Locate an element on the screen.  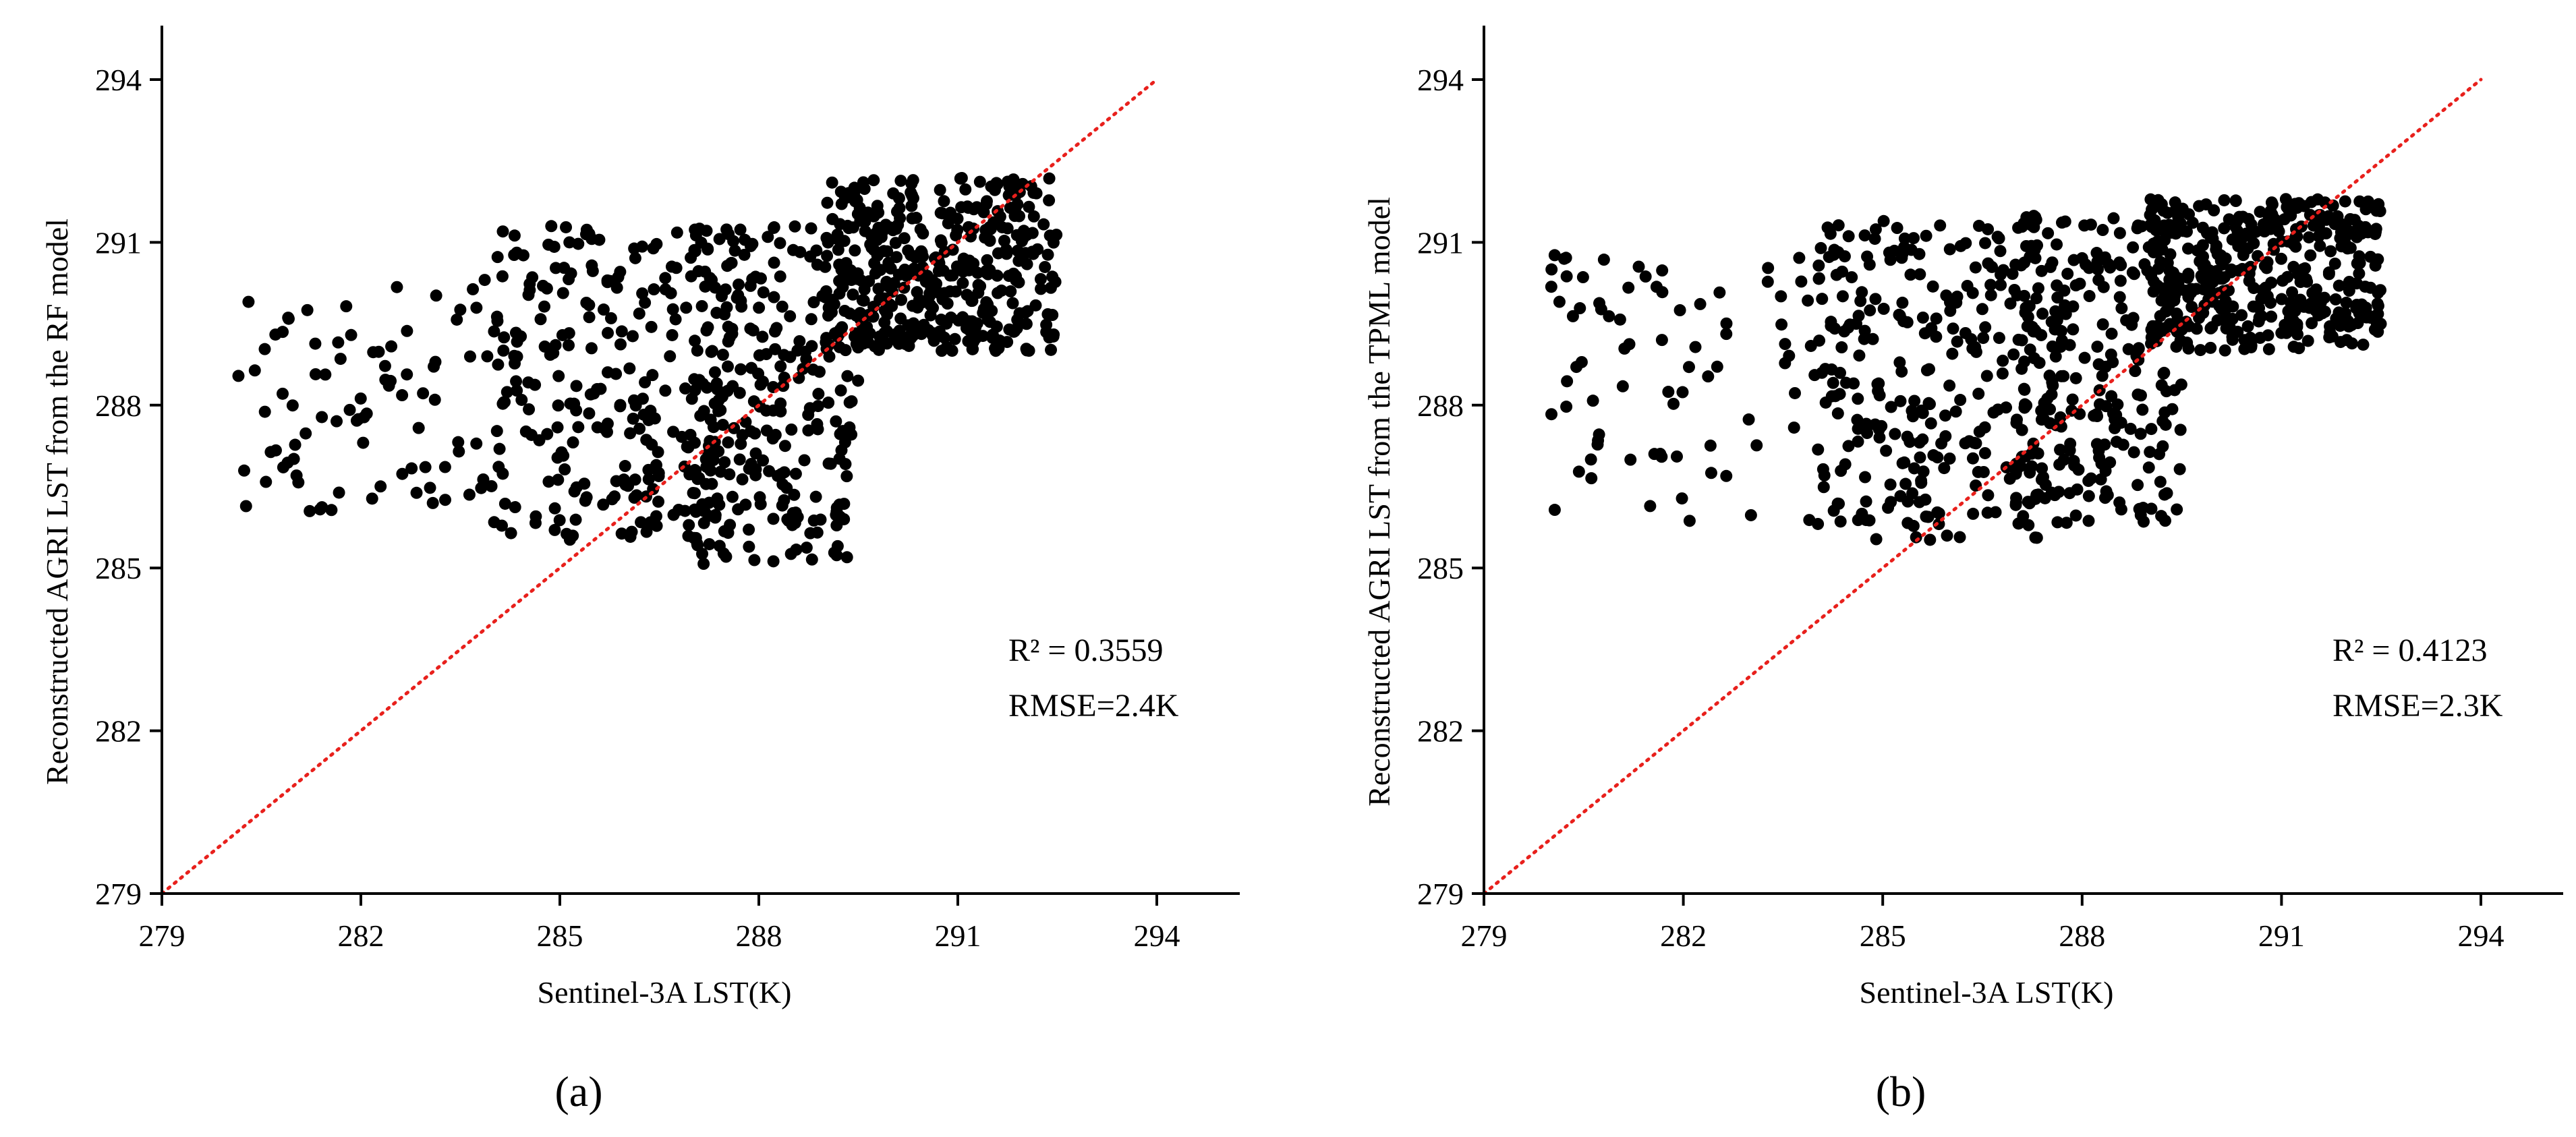
panel-a-y-ticks: 279 282 285 288 291 294 is located at coordinates (128, 487).